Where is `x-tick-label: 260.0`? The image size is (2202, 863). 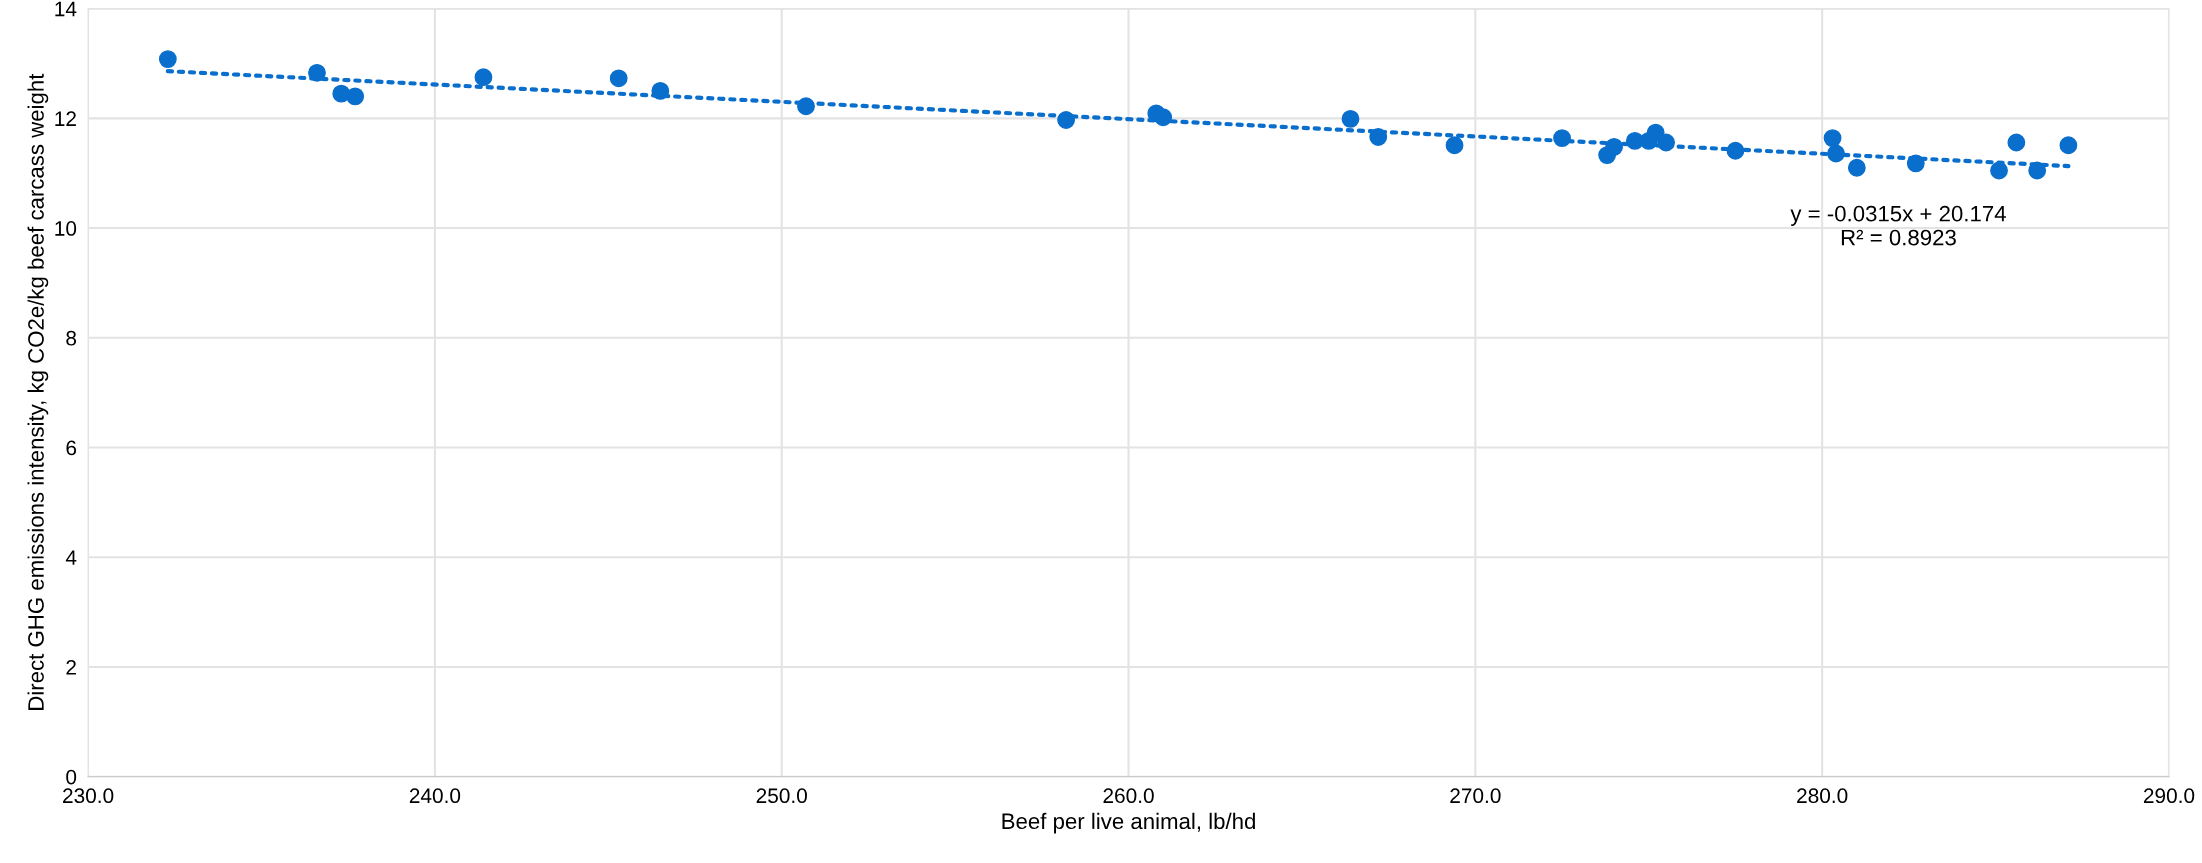 x-tick-label: 260.0 is located at coordinates (1128, 796).